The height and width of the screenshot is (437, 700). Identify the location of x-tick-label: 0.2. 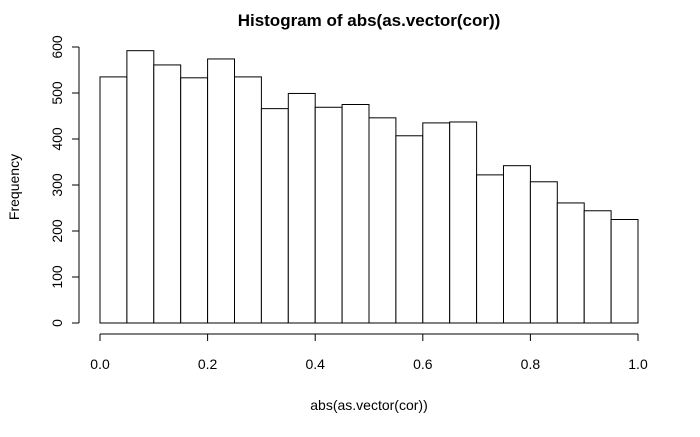
(208, 364).